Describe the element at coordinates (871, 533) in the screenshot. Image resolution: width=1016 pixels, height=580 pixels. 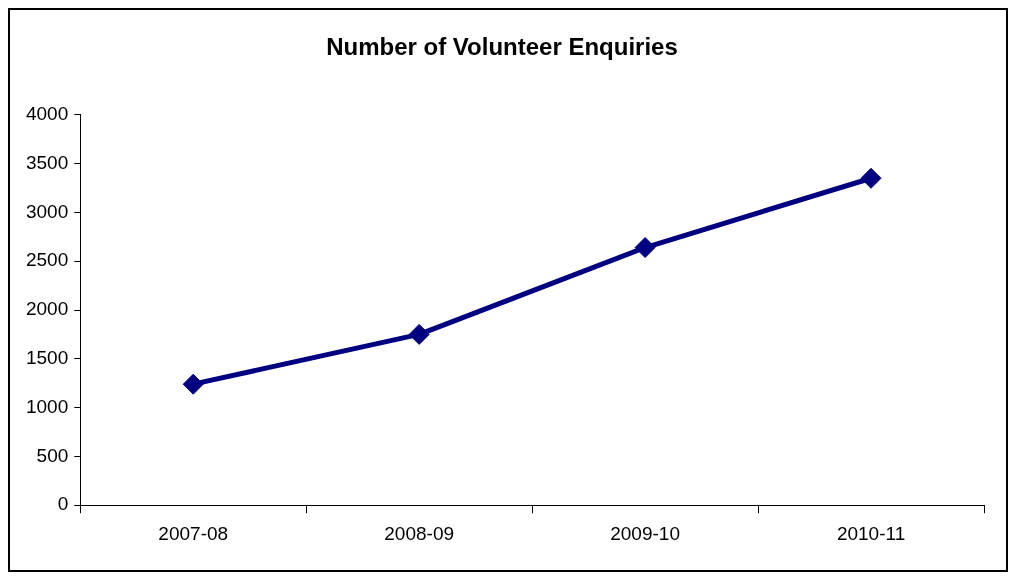
I see `x-tick-label: 2010-11` at that location.